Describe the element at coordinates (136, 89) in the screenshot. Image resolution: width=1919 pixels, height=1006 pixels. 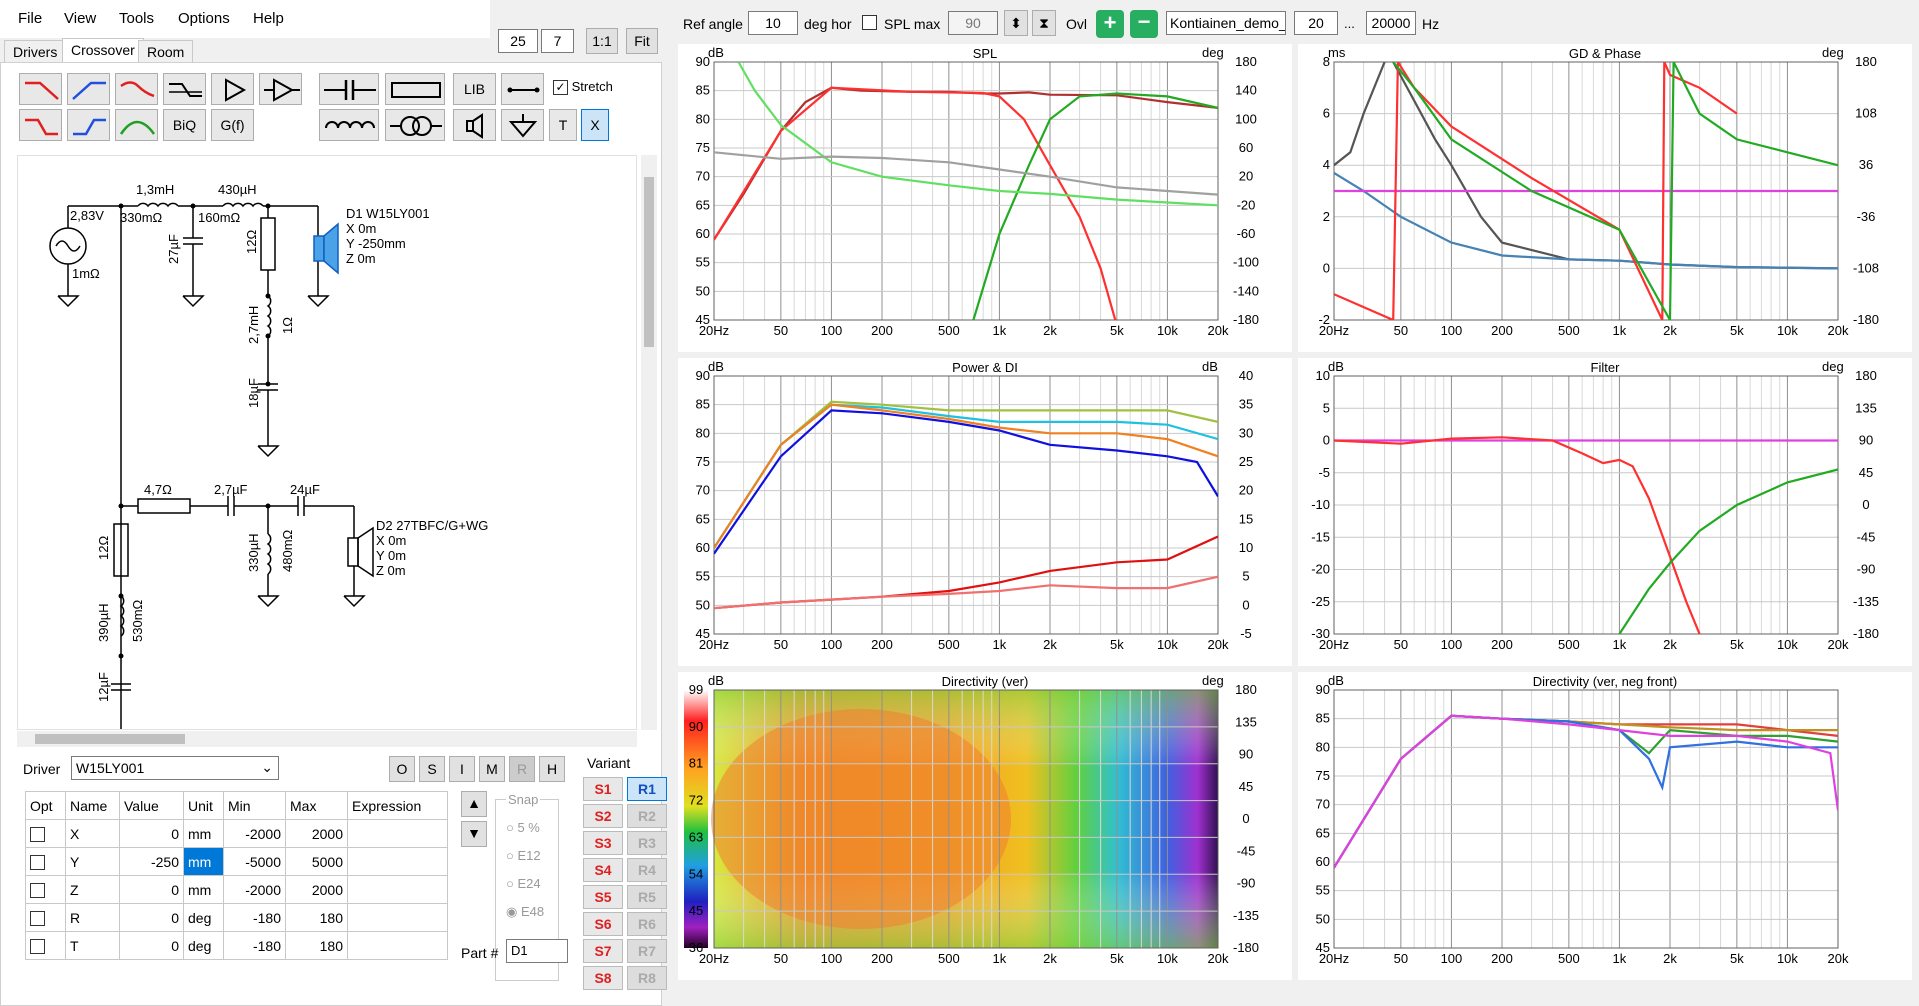
I see `allpass-low-tool` at that location.